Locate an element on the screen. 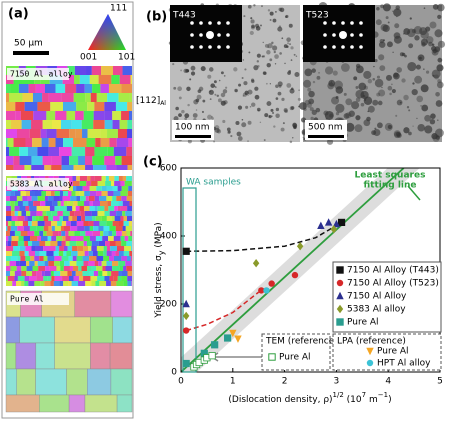  legend-label: 5383 Al alloy is located at coordinates (376, 310).